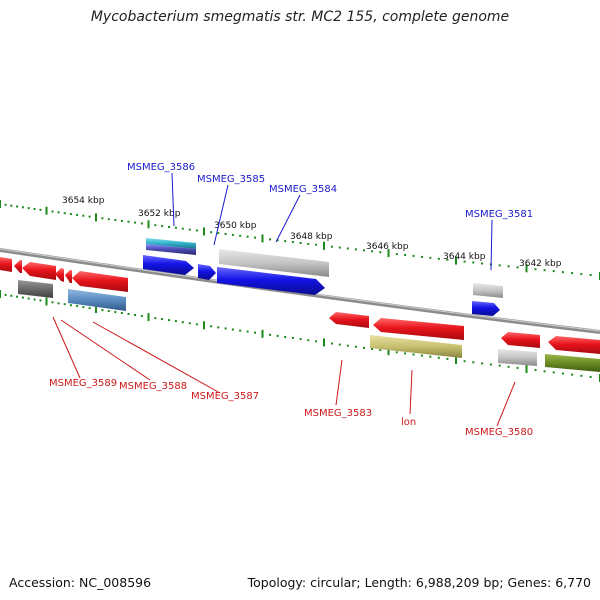  Describe the element at coordinates (303, 189) in the screenshot. I see `gene-label-msmeg-3584: MSMEG_3584` at that location.